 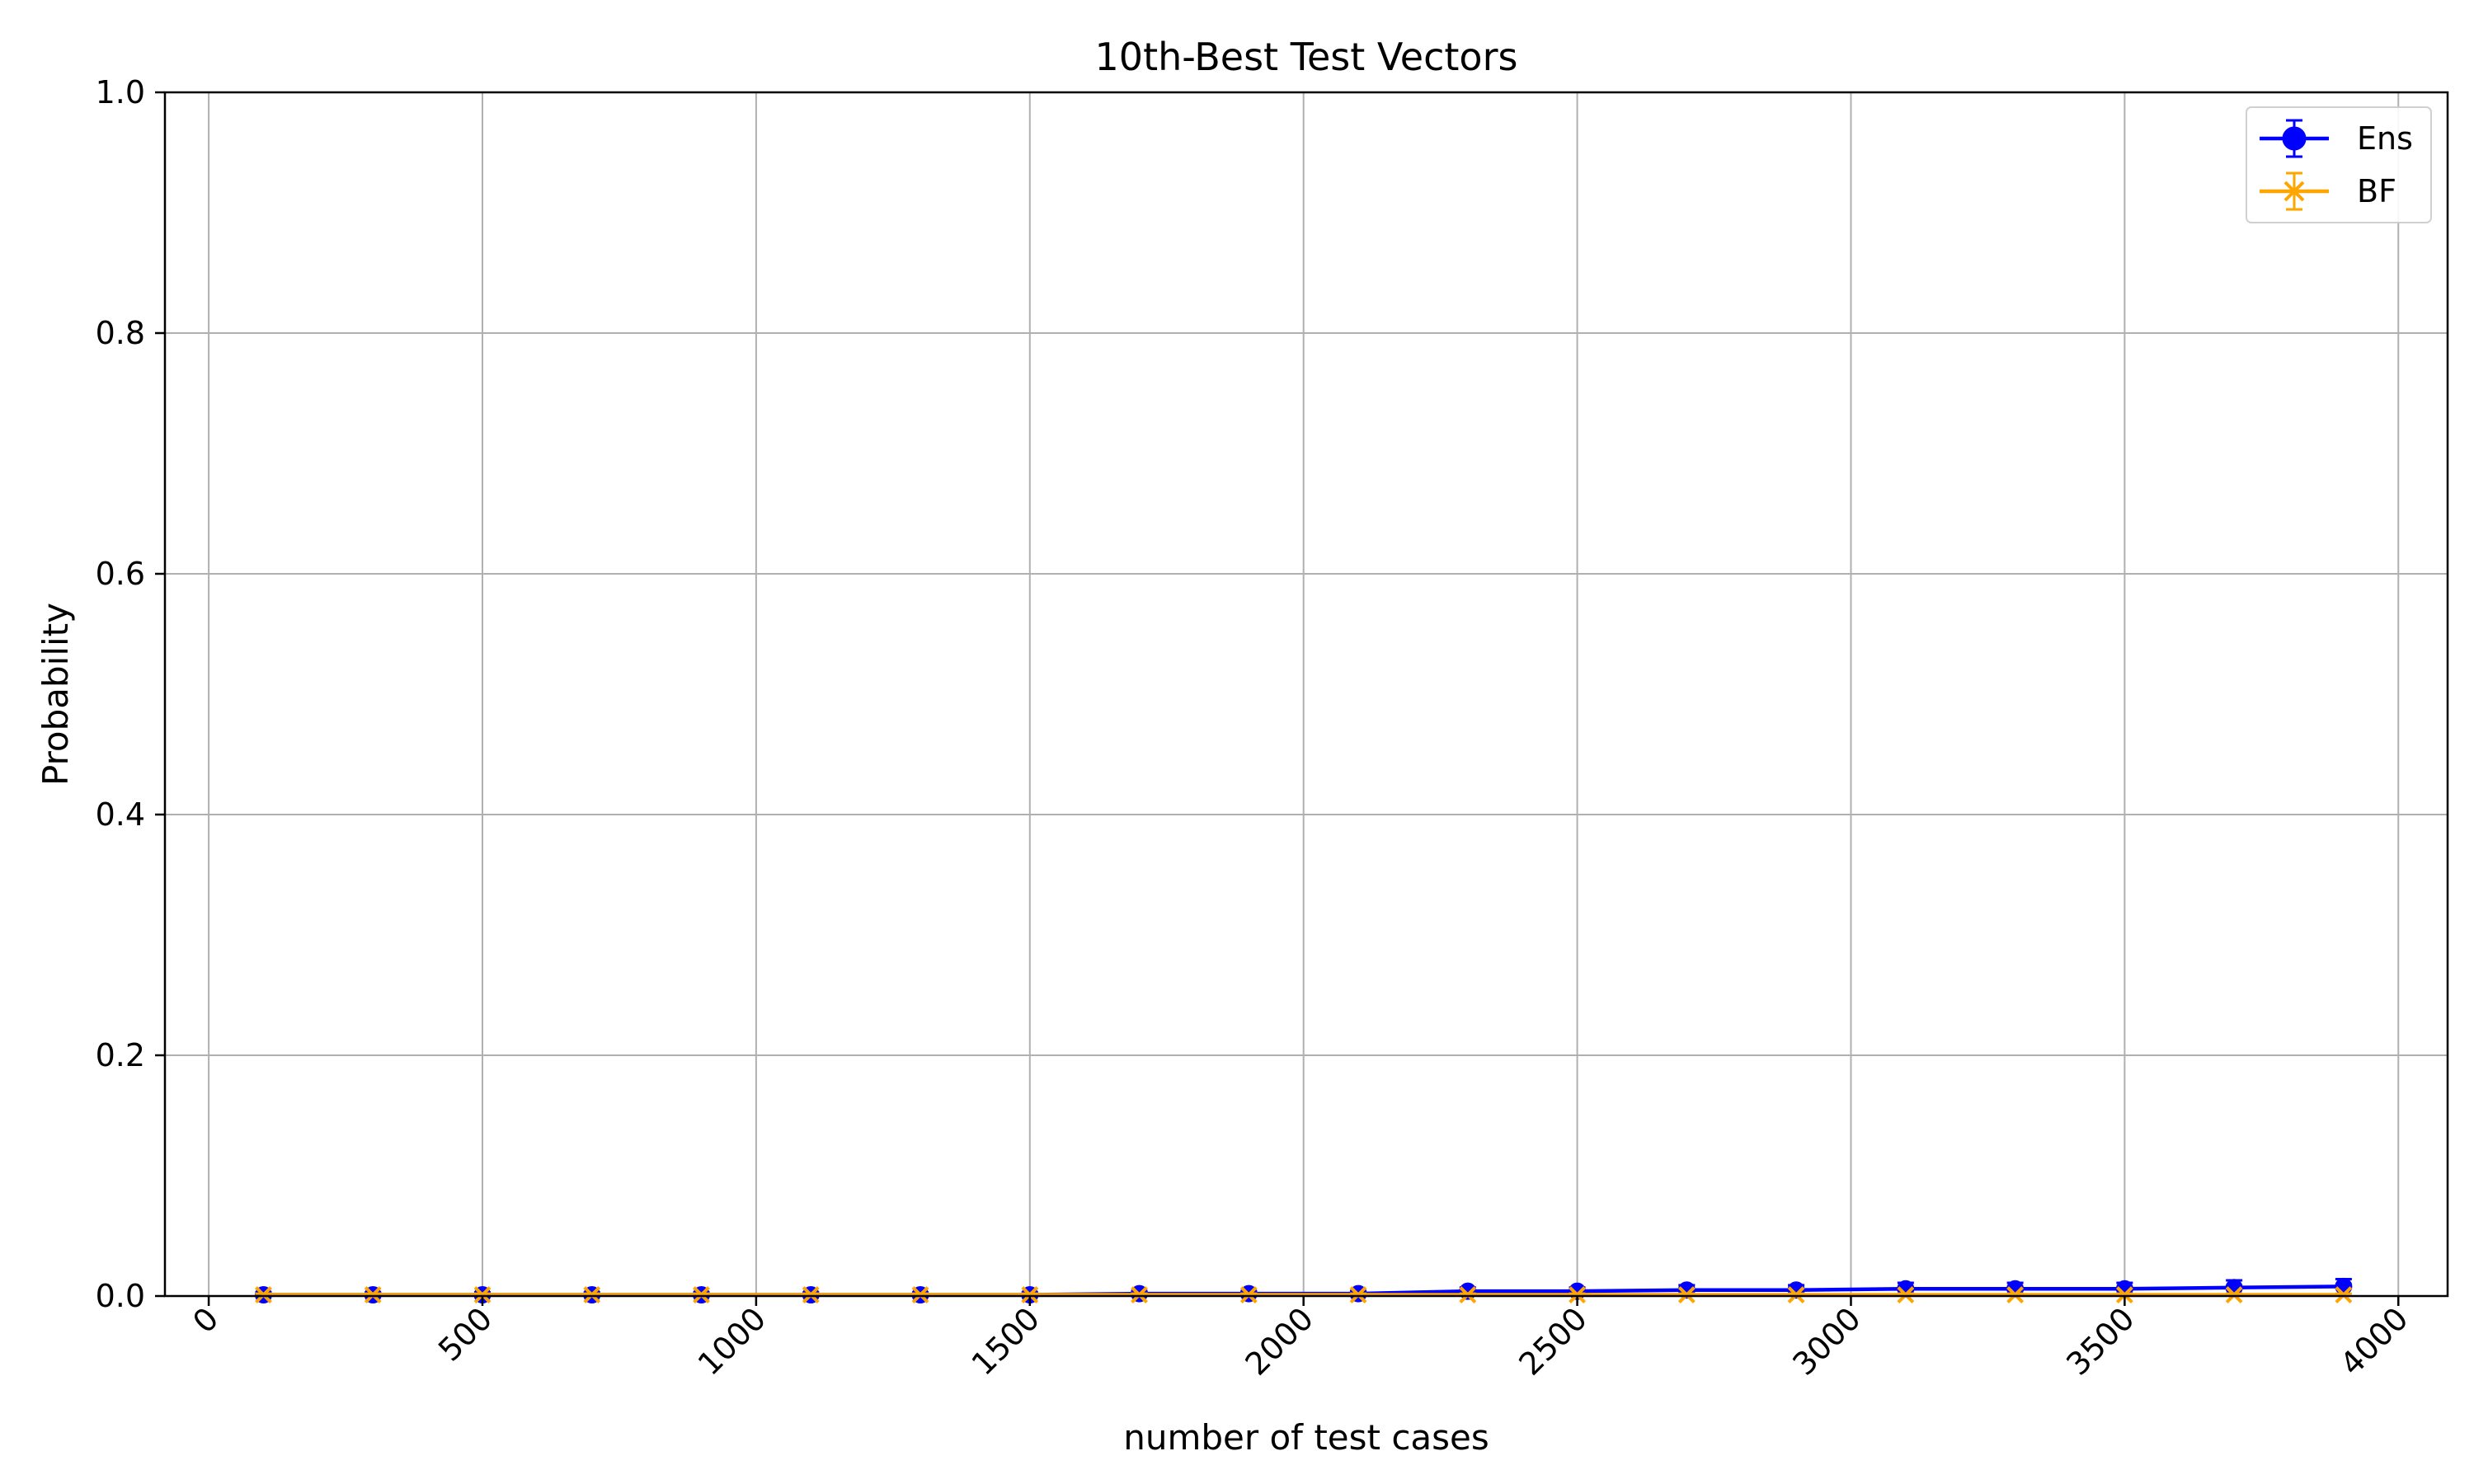 What do you see at coordinates (2294, 138) in the screenshot?
I see `legend-ens-point` at bounding box center [2294, 138].